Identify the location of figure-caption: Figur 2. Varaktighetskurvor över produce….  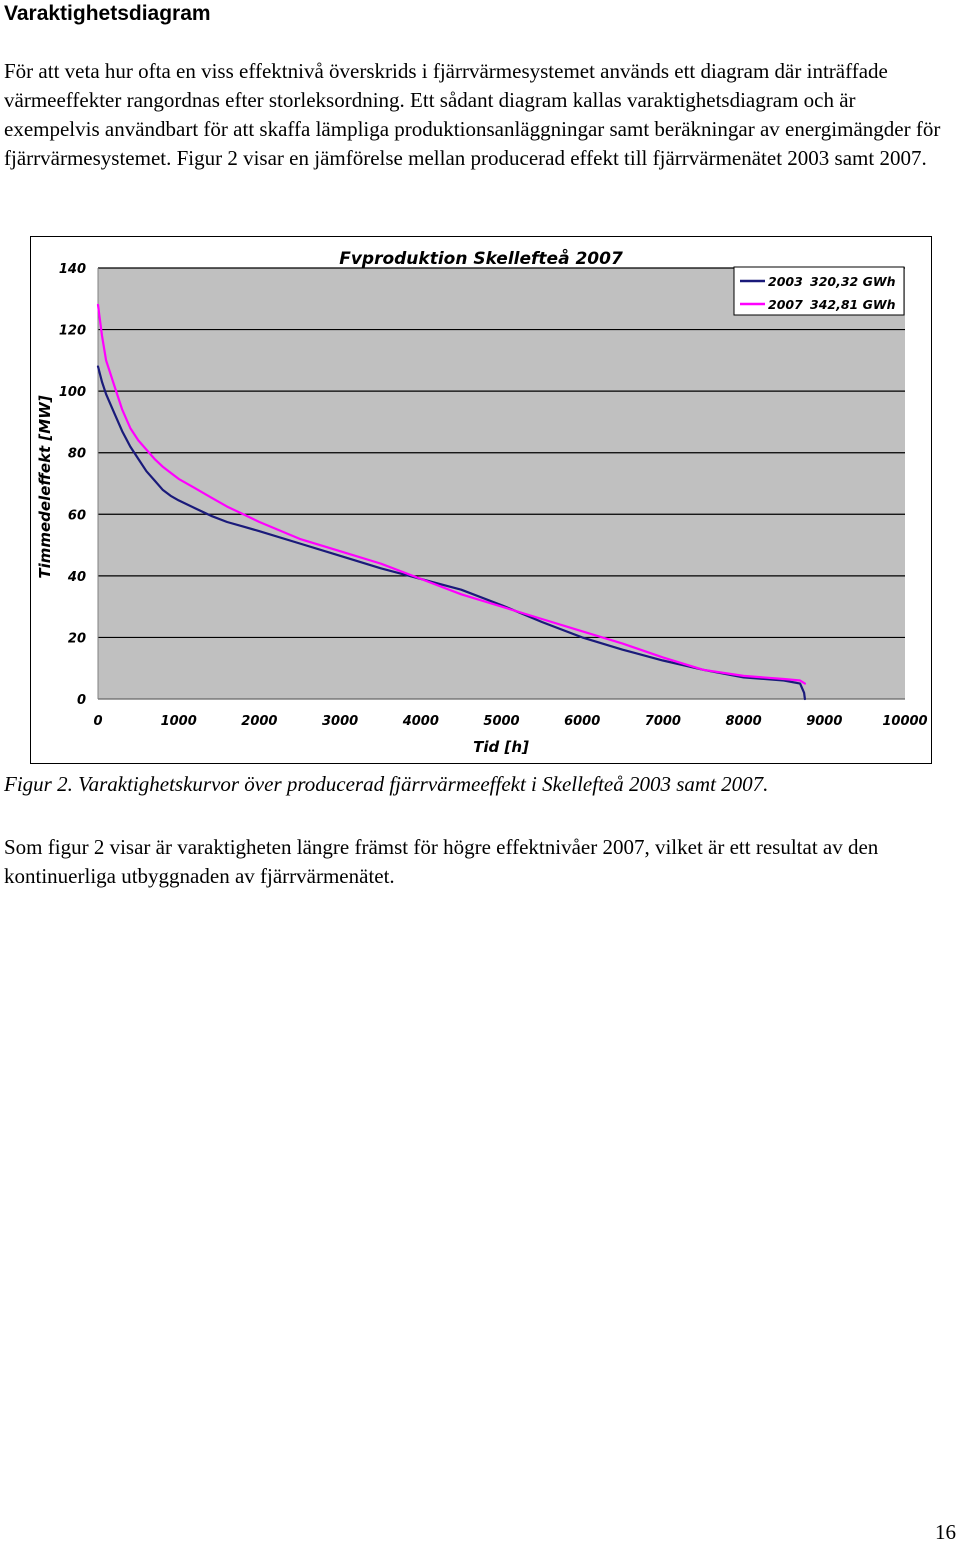
(386, 784).